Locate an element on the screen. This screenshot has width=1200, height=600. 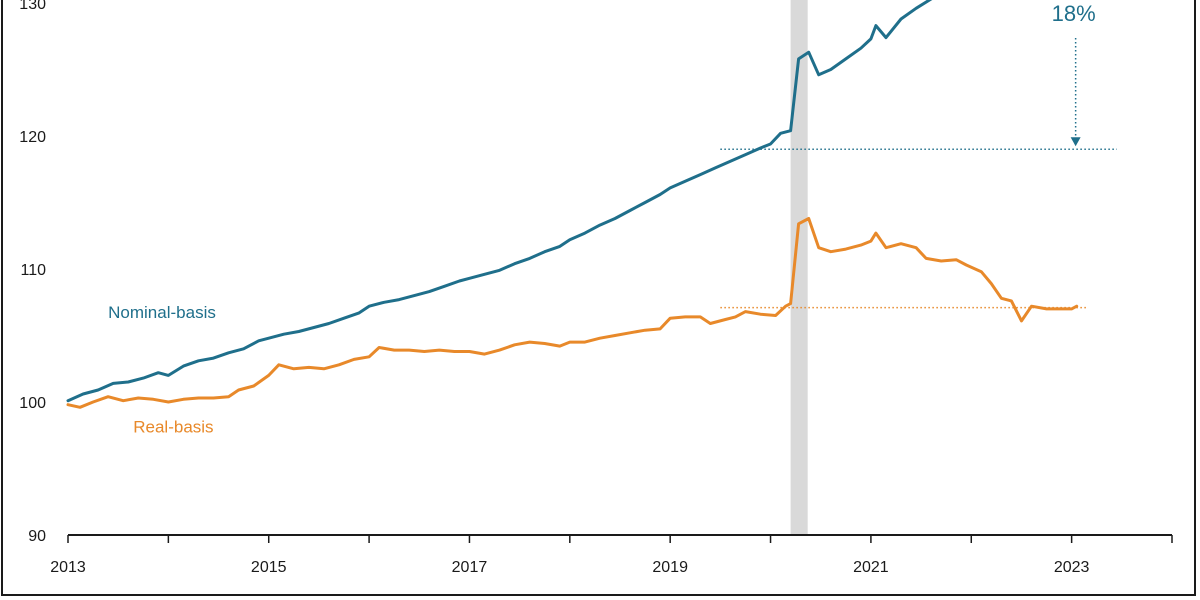
y-tick-label: 90 is located at coordinates (37, 536).